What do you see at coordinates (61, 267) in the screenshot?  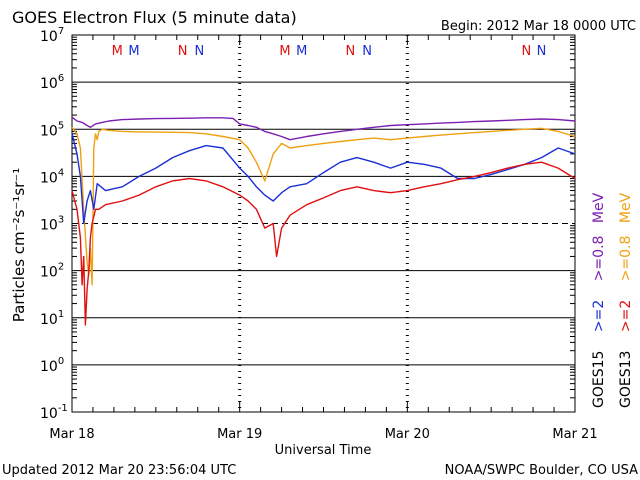 I see `y-tick-exponent: 2` at bounding box center [61, 267].